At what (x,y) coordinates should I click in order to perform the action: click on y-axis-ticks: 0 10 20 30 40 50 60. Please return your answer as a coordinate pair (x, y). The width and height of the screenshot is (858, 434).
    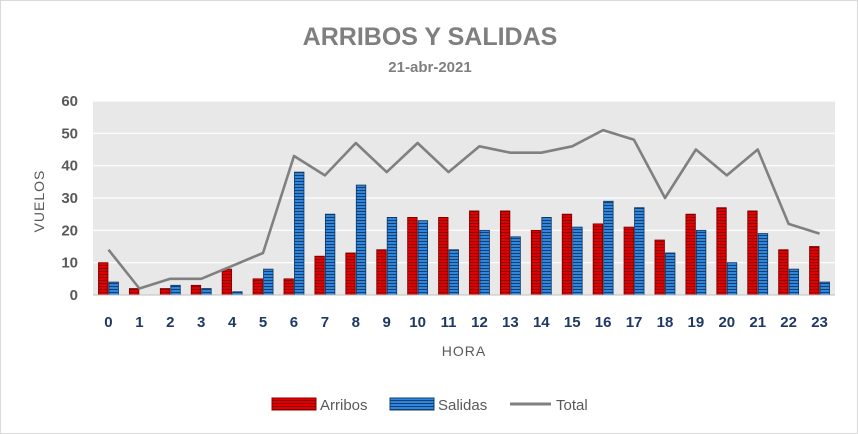
    Looking at the image, I should click on (69, 198).